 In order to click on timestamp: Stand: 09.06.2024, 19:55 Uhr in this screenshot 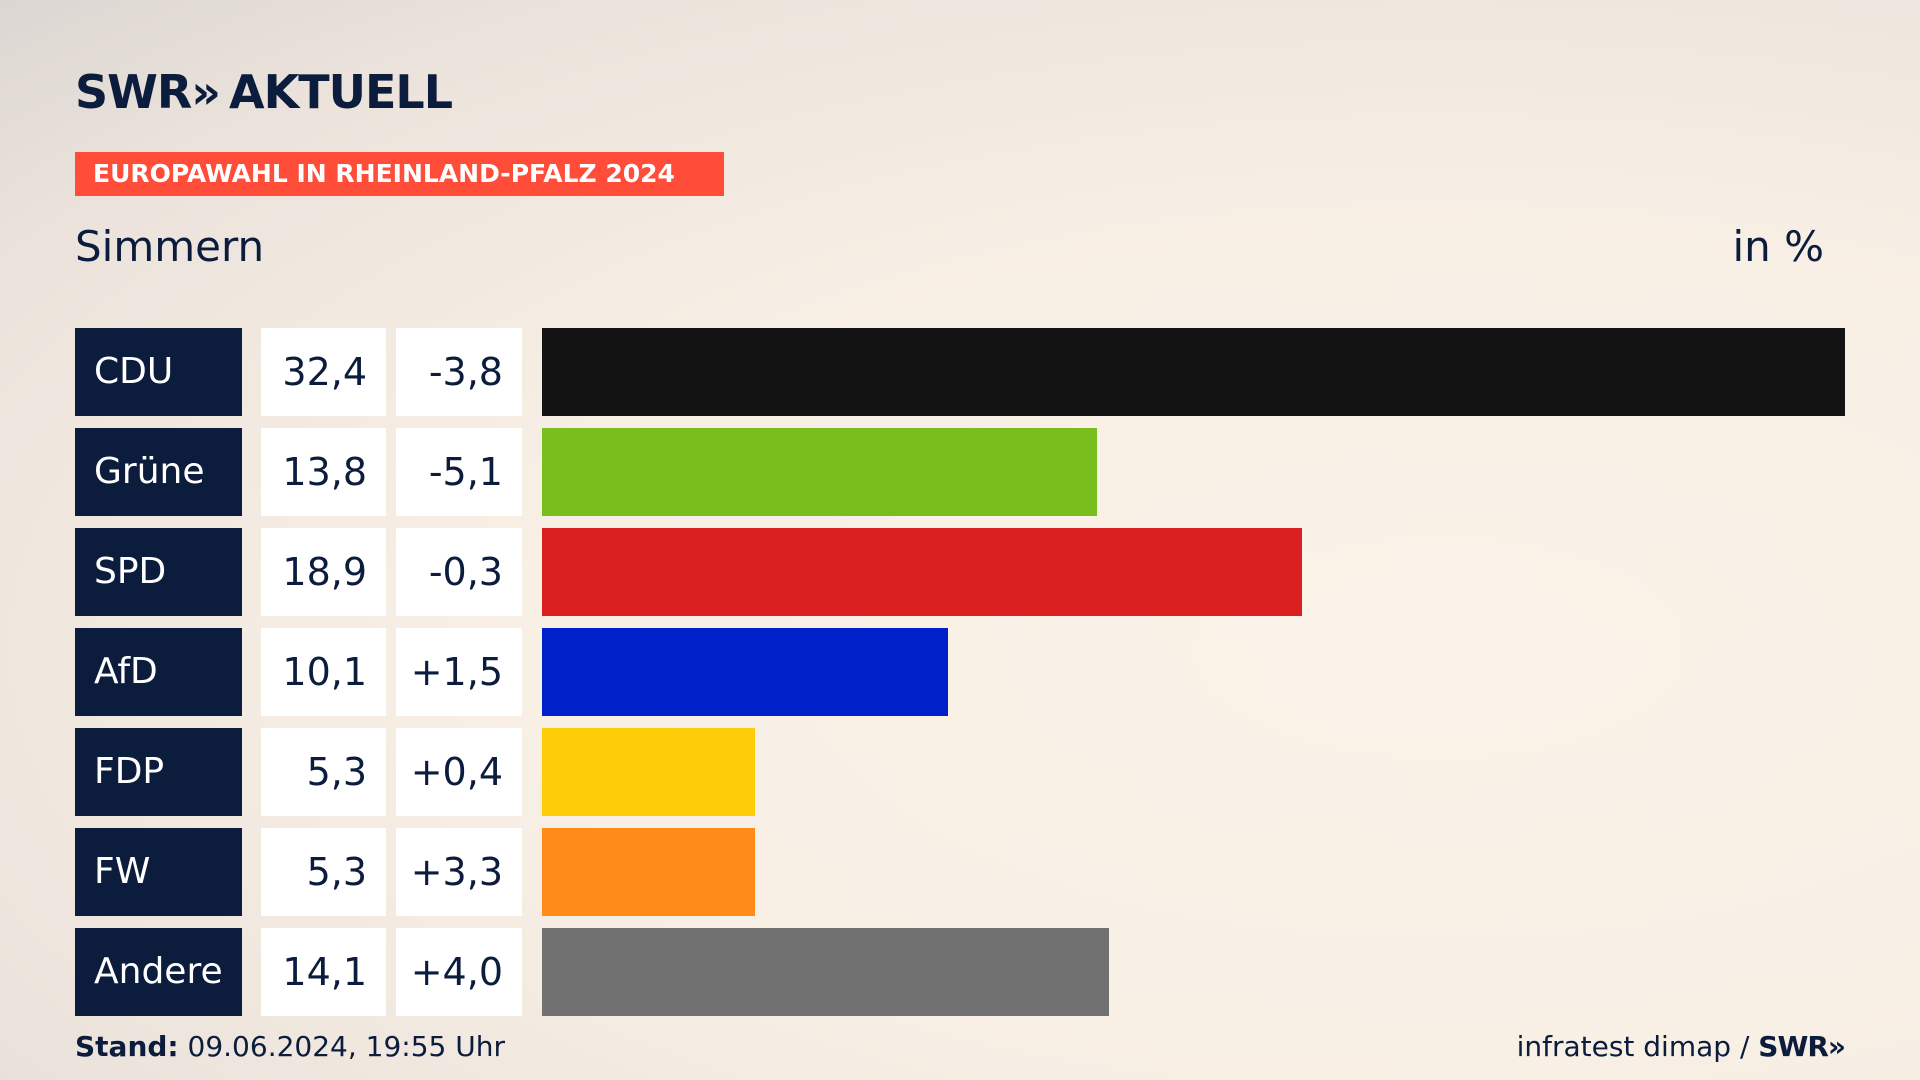, I will do `click(290, 1047)`.